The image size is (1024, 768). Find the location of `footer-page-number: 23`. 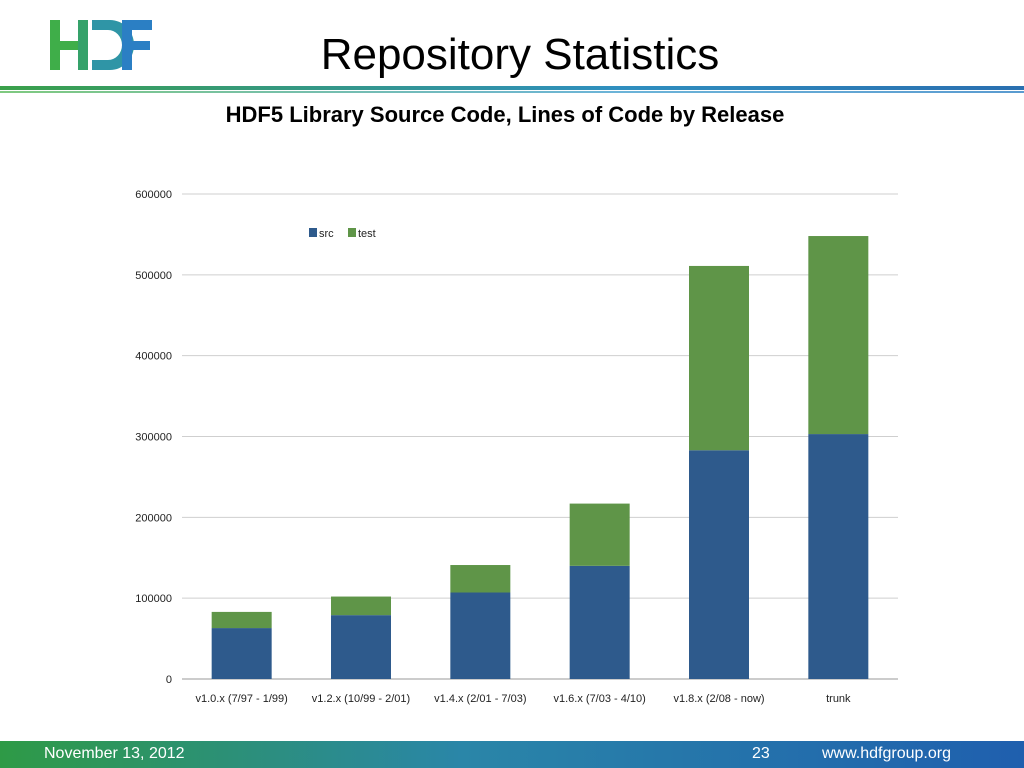

footer-page-number: 23 is located at coordinates (761, 753).